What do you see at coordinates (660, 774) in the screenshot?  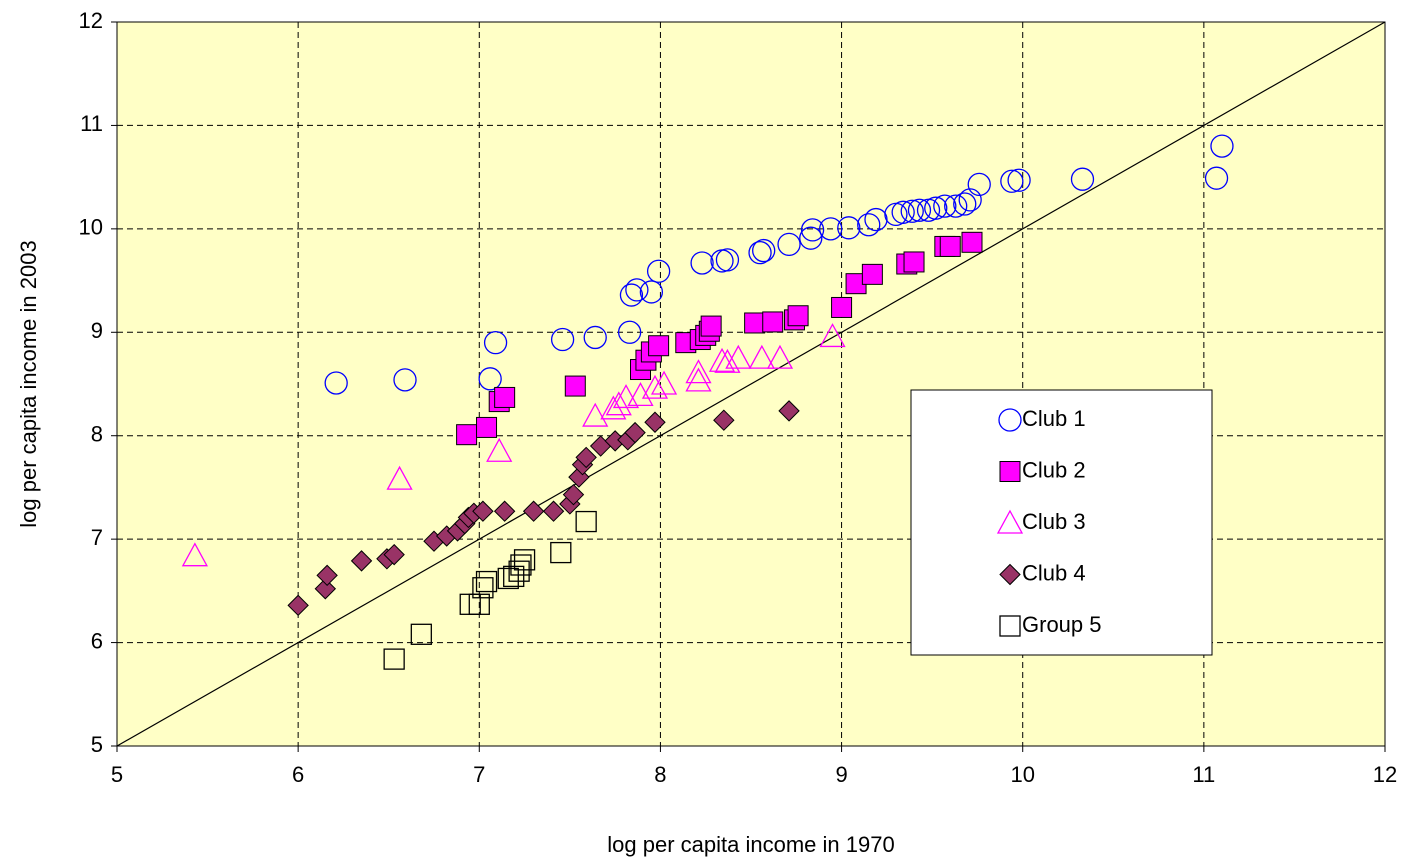 I see `x-tick-label: 8` at bounding box center [660, 774].